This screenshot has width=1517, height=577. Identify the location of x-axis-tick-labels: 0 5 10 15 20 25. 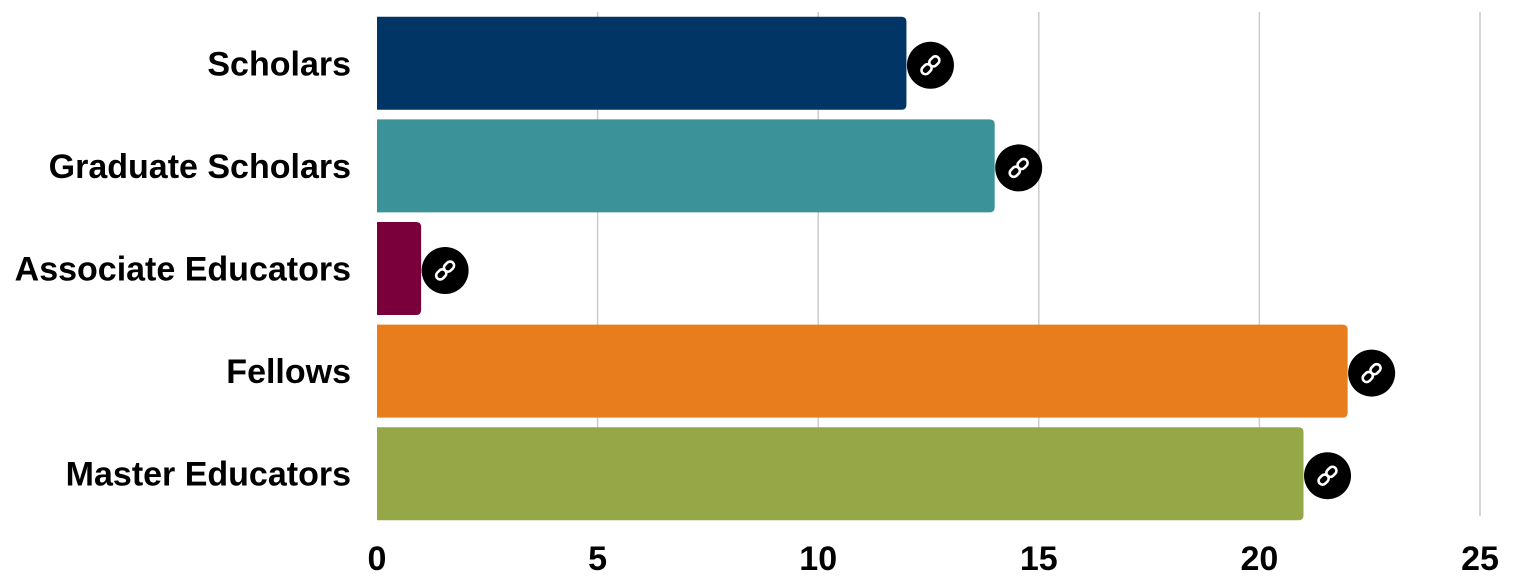
(933, 558).